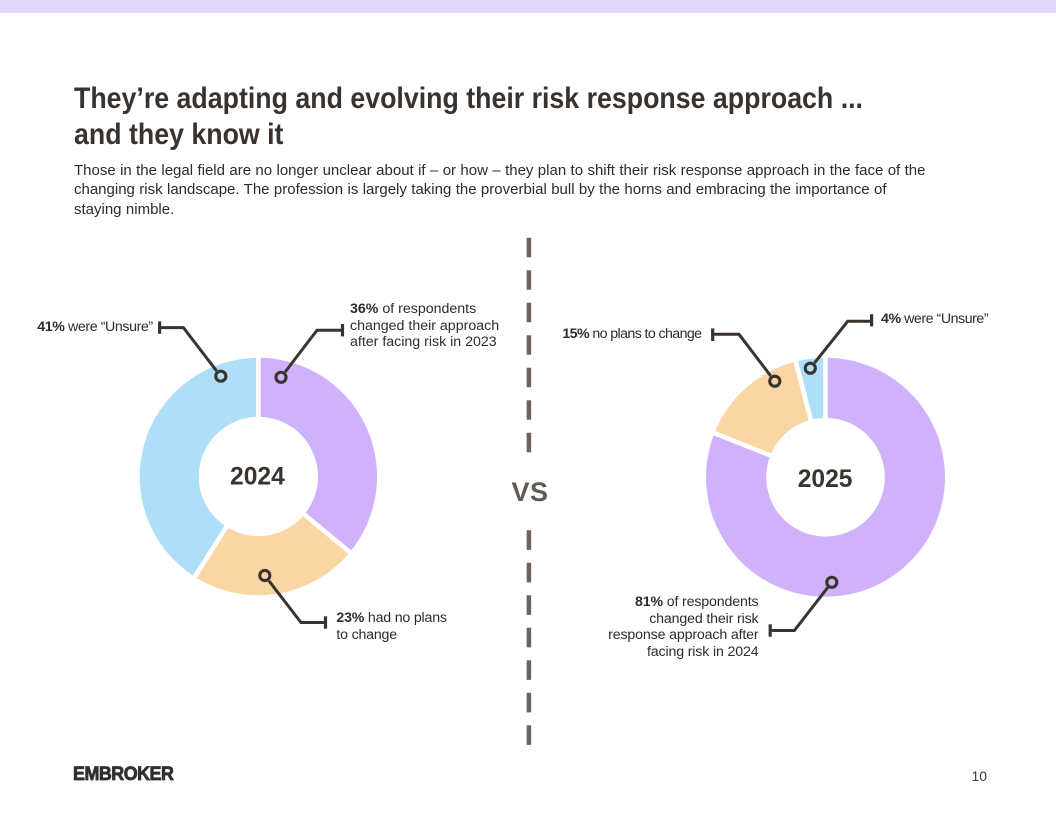  What do you see at coordinates (825, 479) in the screenshot?
I see `svg-text: 2025` at bounding box center [825, 479].